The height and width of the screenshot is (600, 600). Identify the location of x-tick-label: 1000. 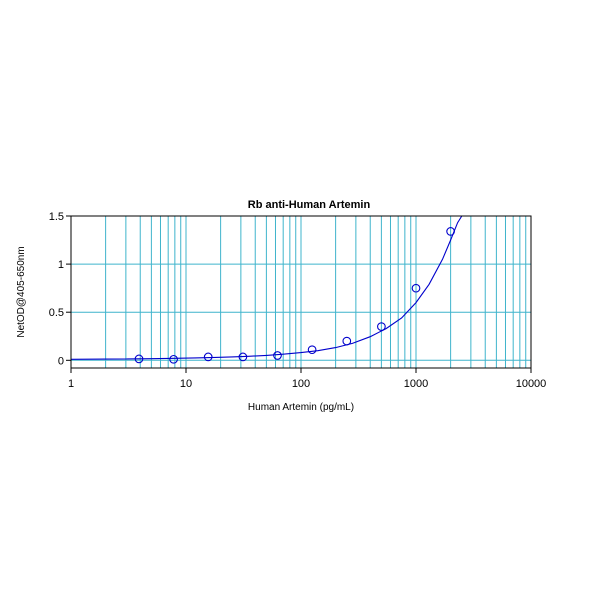
(416, 384).